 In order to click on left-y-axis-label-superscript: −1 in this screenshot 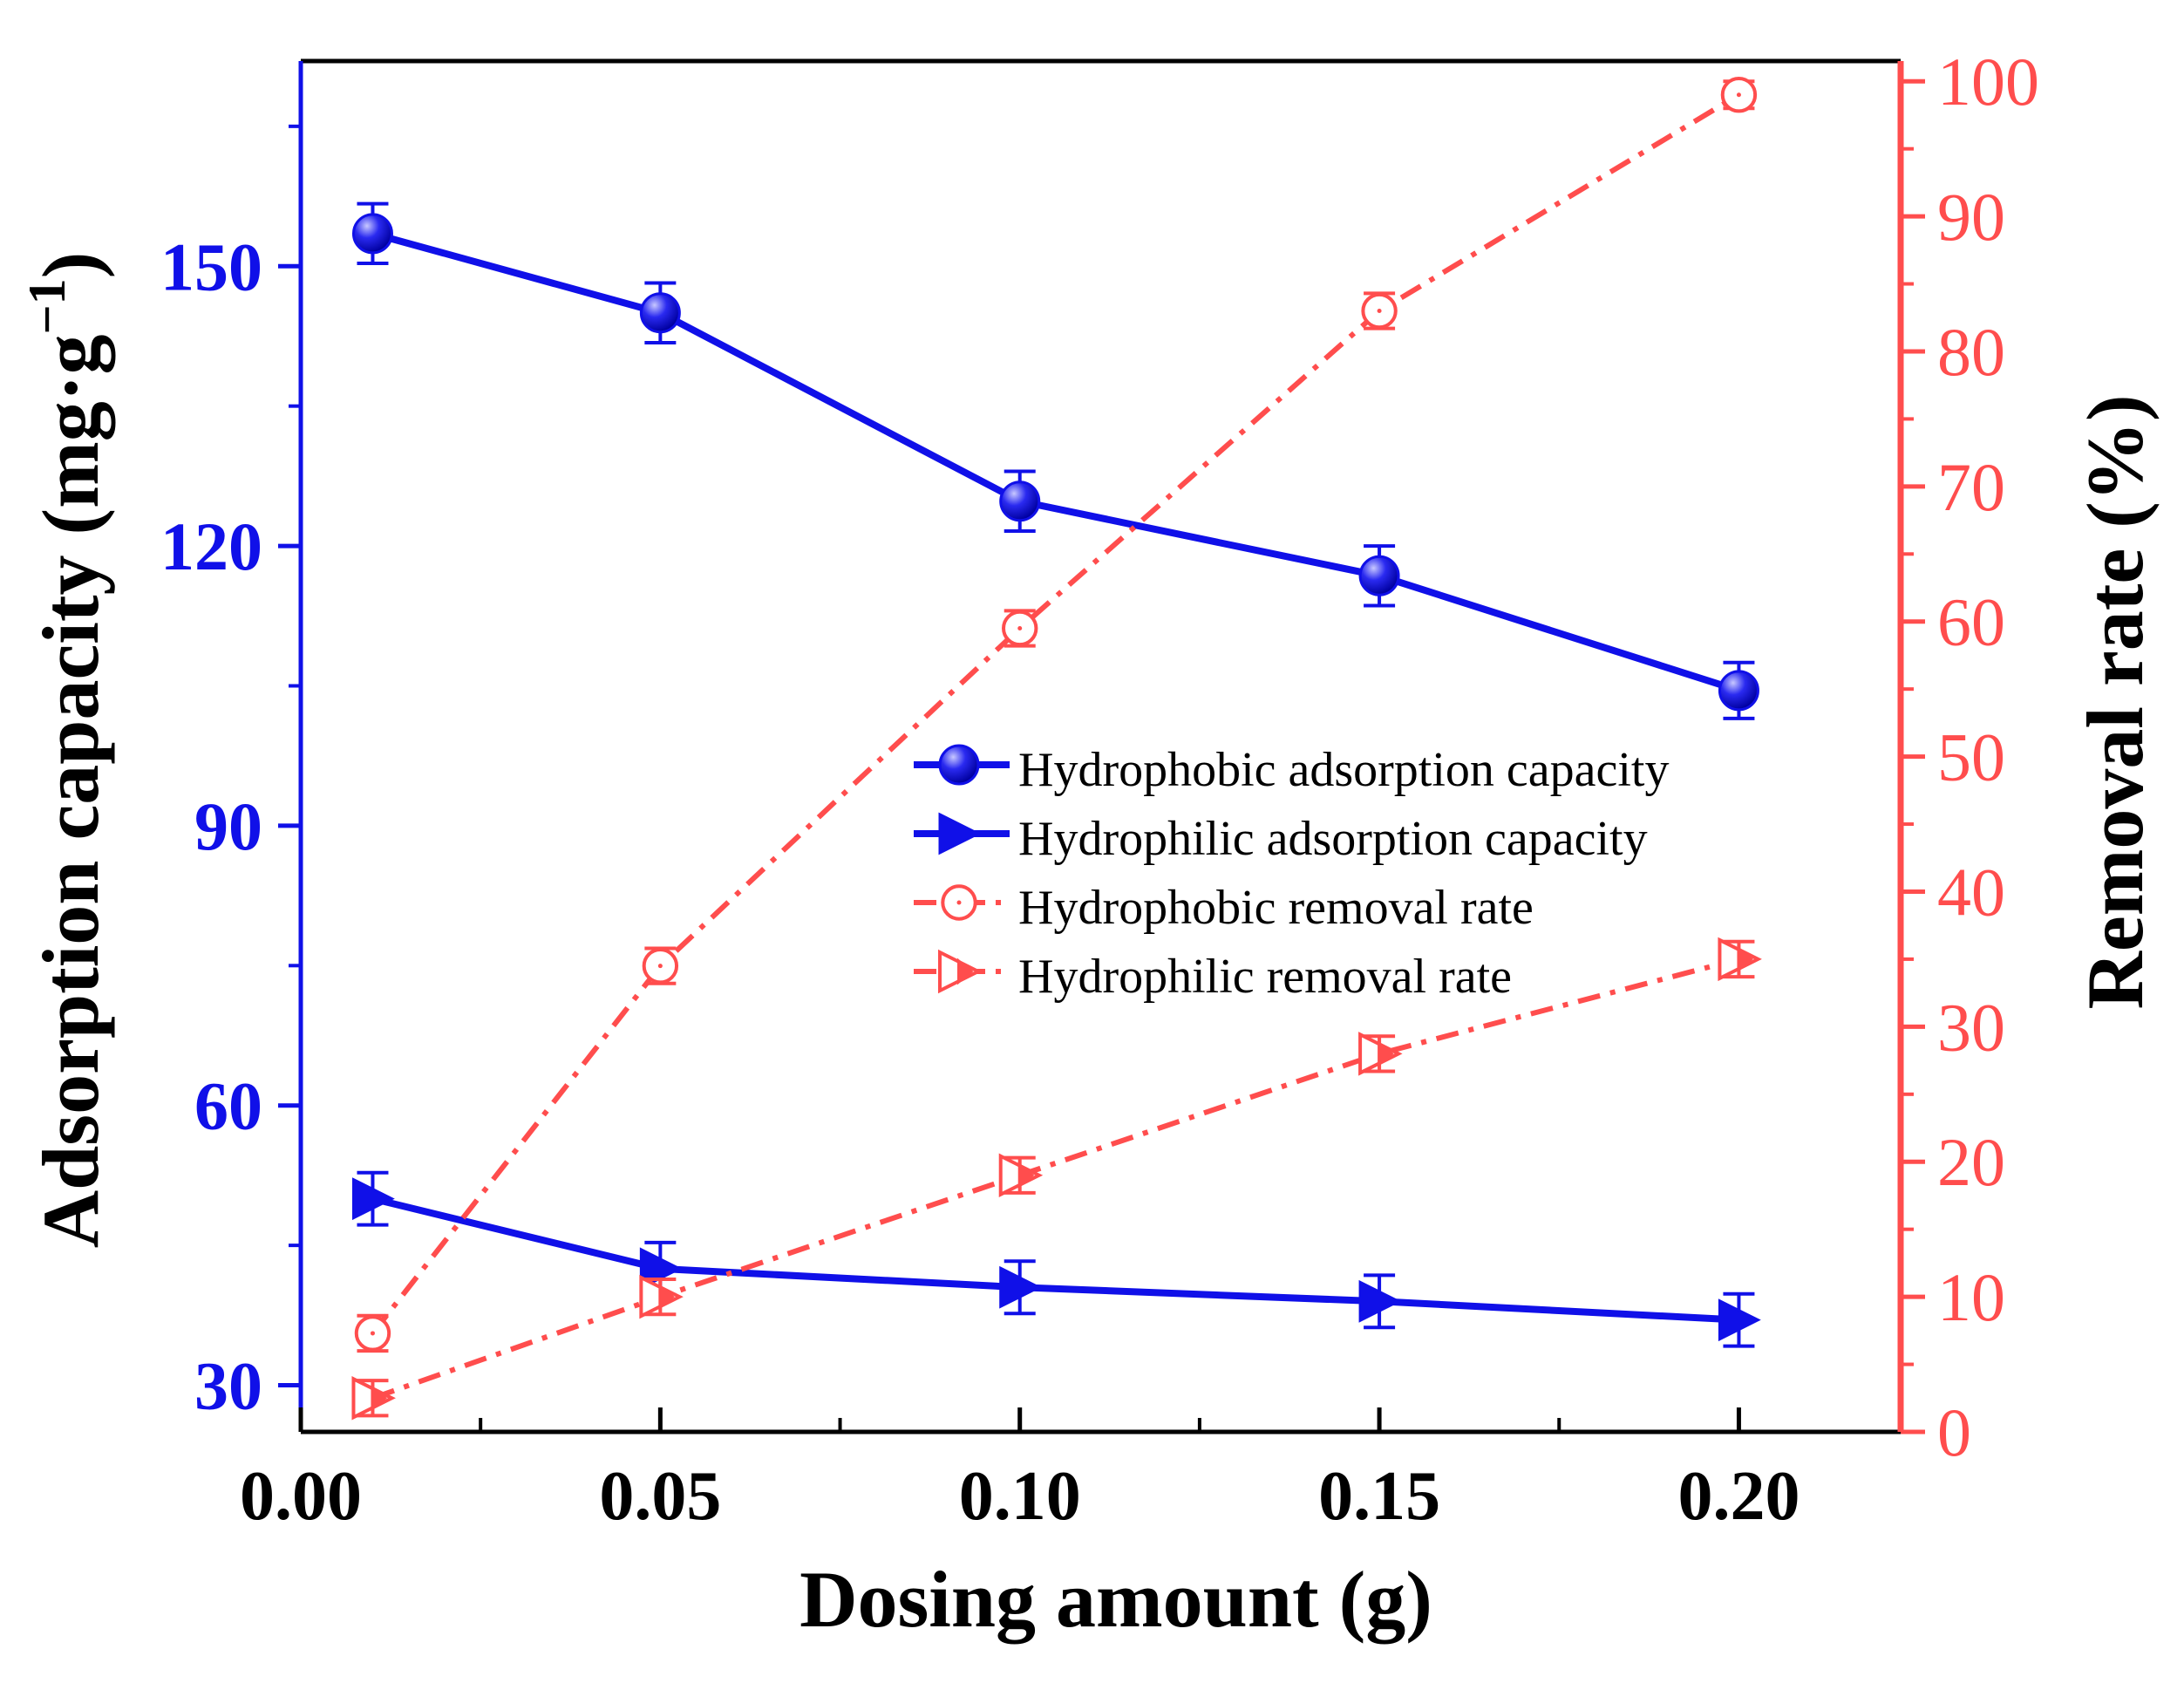, I will do `click(47, 306)`.